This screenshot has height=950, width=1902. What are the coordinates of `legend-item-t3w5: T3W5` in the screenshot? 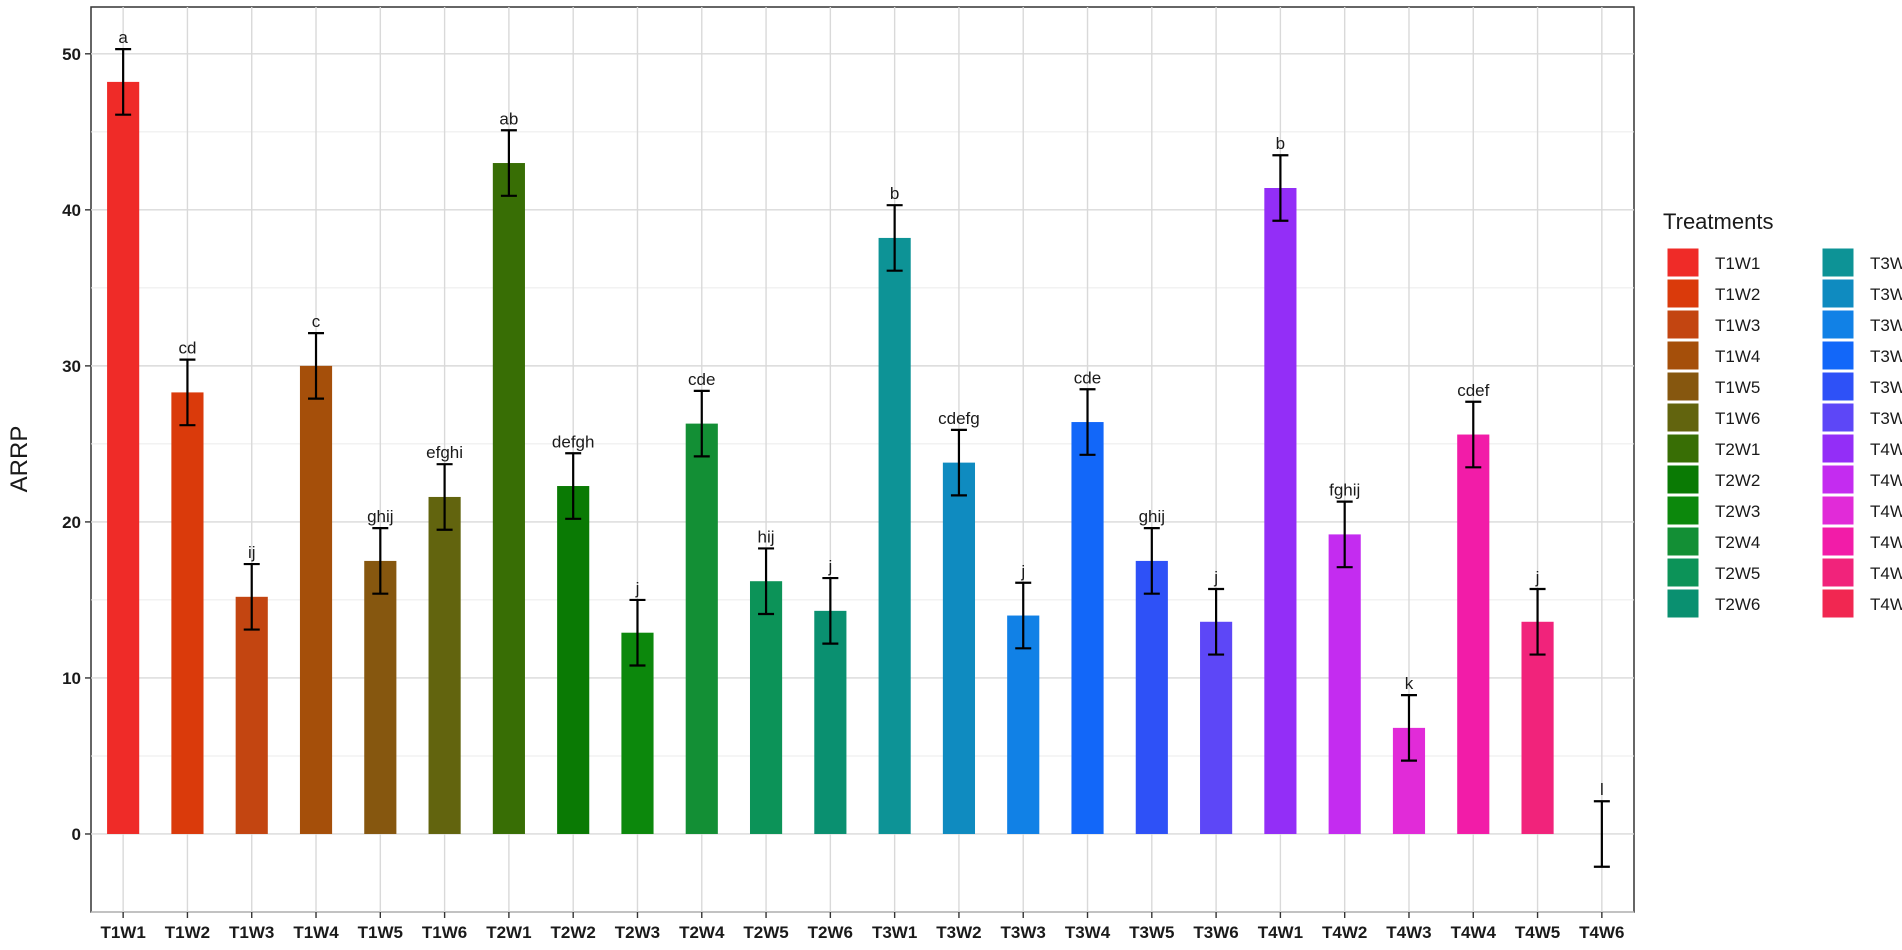 It's located at (1861, 386).